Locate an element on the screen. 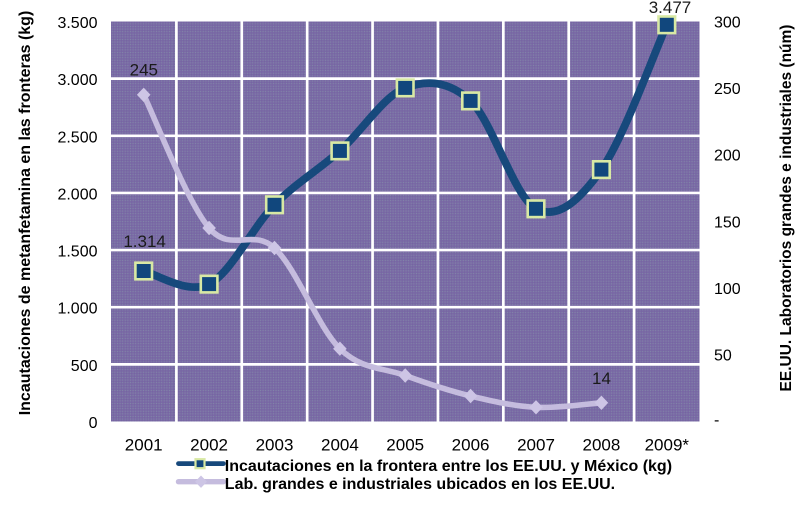 The image size is (803, 505). svg-text: 2006 is located at coordinates (471, 445).